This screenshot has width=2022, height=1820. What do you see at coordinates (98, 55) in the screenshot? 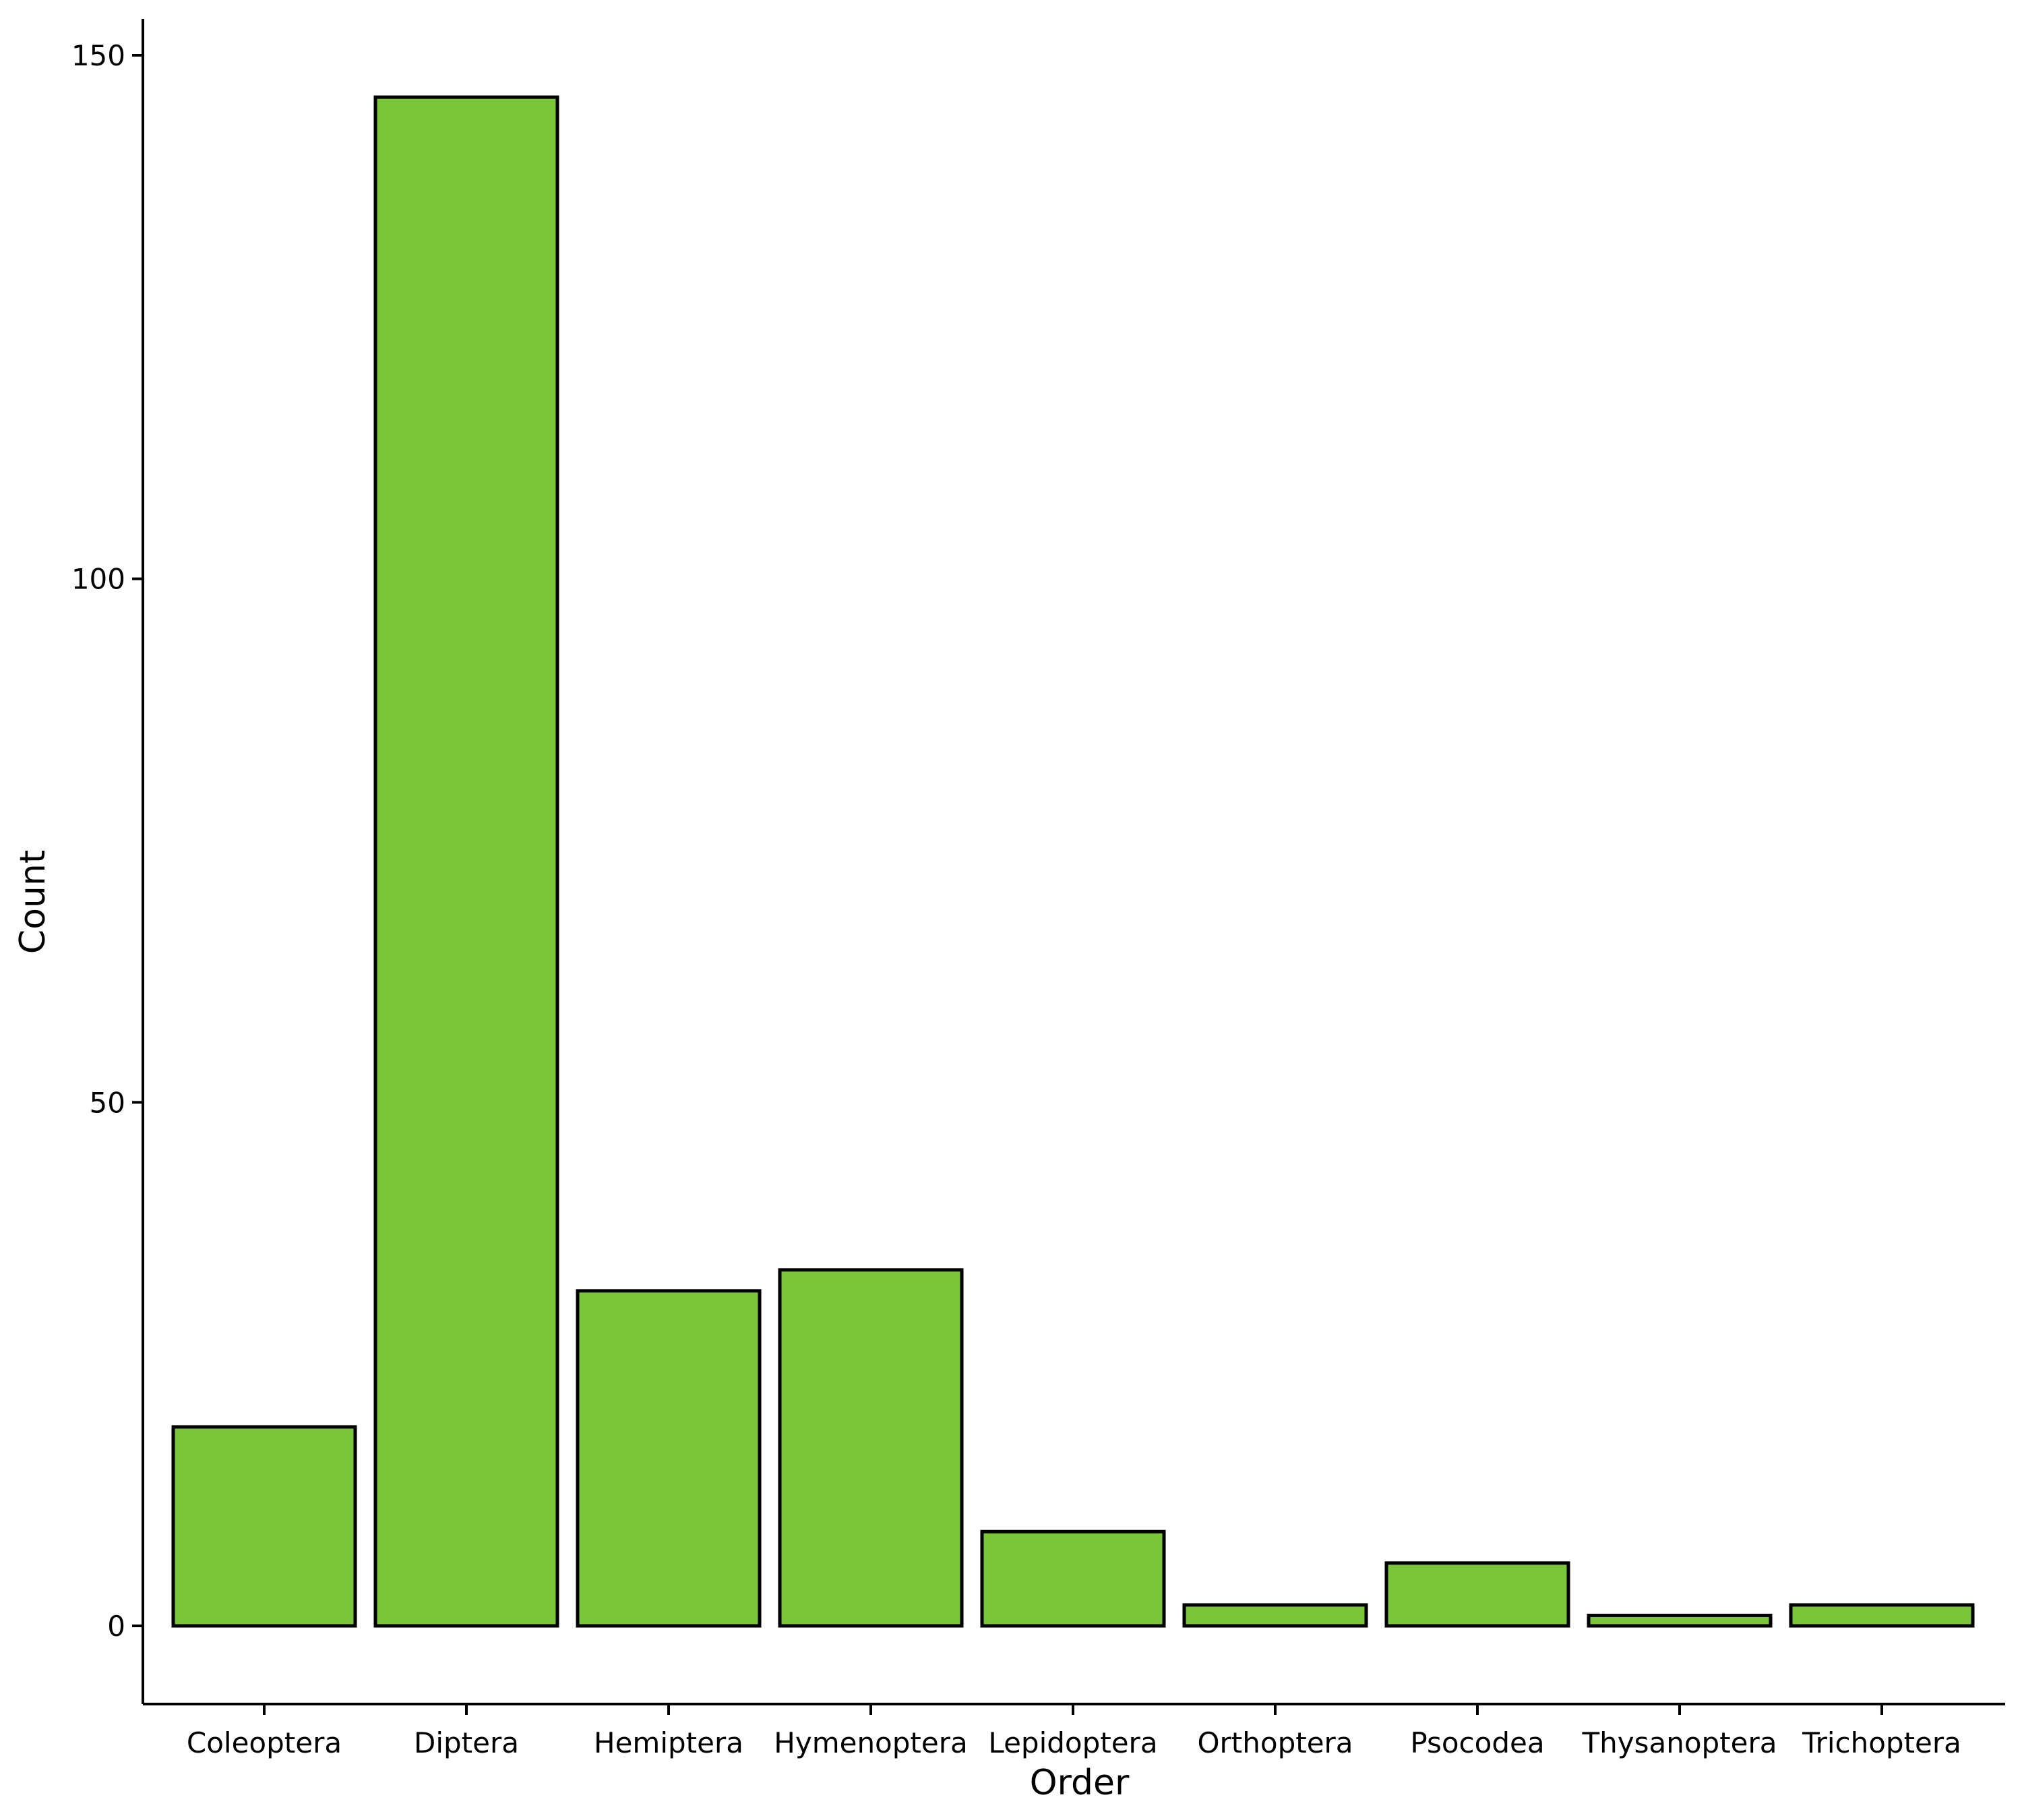
I see `y-tick-label: 150` at bounding box center [98, 55].